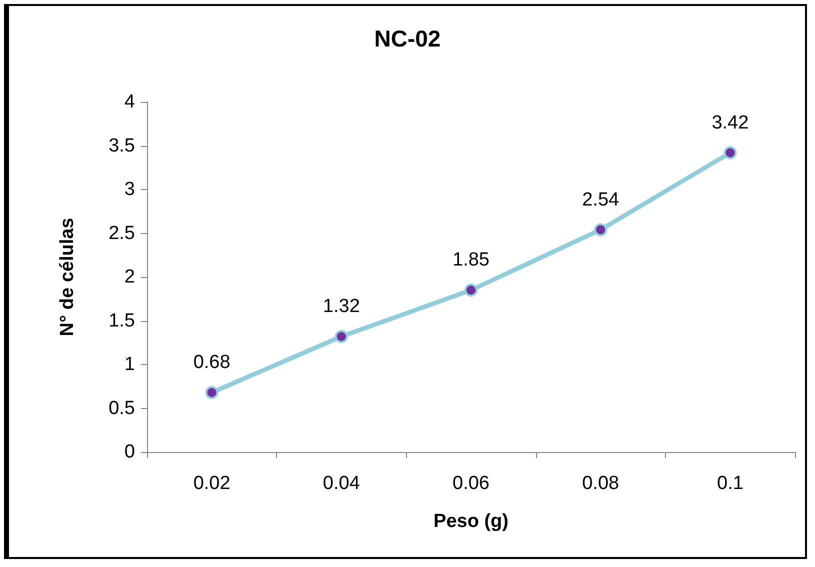  What do you see at coordinates (601, 483) in the screenshot?
I see `x-tick-label: 0.08` at bounding box center [601, 483].